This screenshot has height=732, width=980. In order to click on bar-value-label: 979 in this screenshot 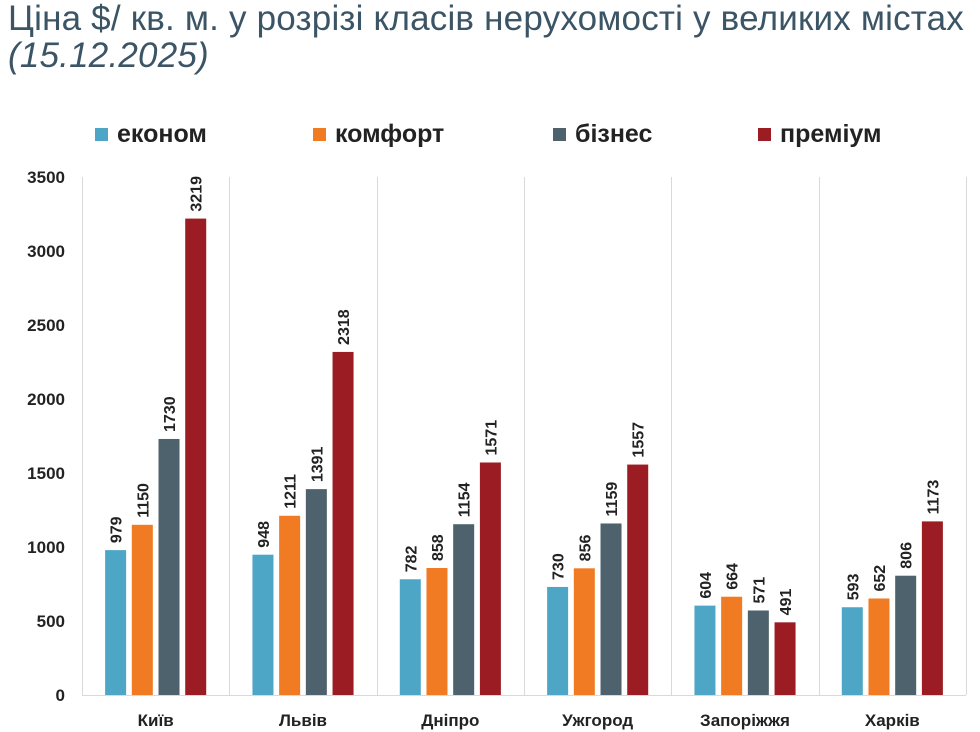, I will do `click(117, 529)`.